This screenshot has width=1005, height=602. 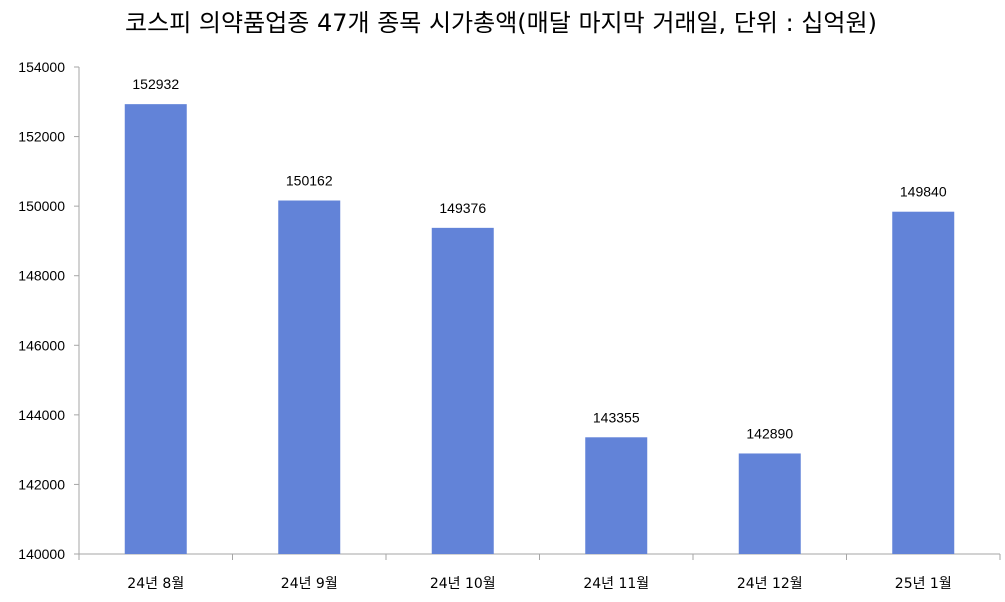 I want to click on y-tick-label: 142000, so click(x=41, y=484).